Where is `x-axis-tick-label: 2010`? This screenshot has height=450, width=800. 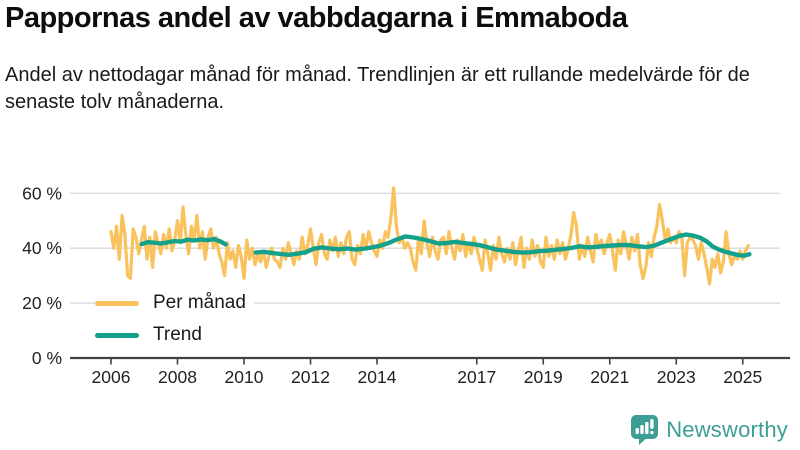
x-axis-tick-label: 2010 is located at coordinates (244, 377).